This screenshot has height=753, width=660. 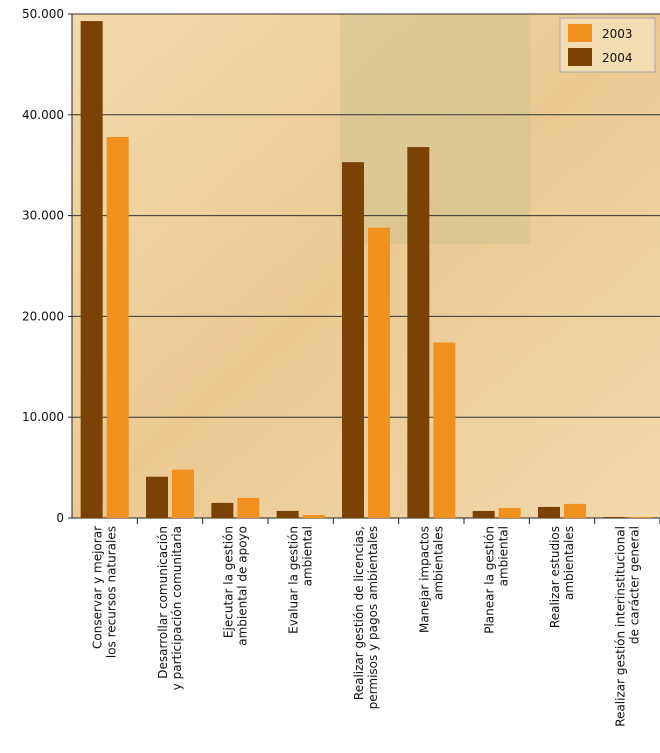 What do you see at coordinates (163, 602) in the screenshot?
I see `x-tick-label-line: Desarrollar comunicación` at bounding box center [163, 602].